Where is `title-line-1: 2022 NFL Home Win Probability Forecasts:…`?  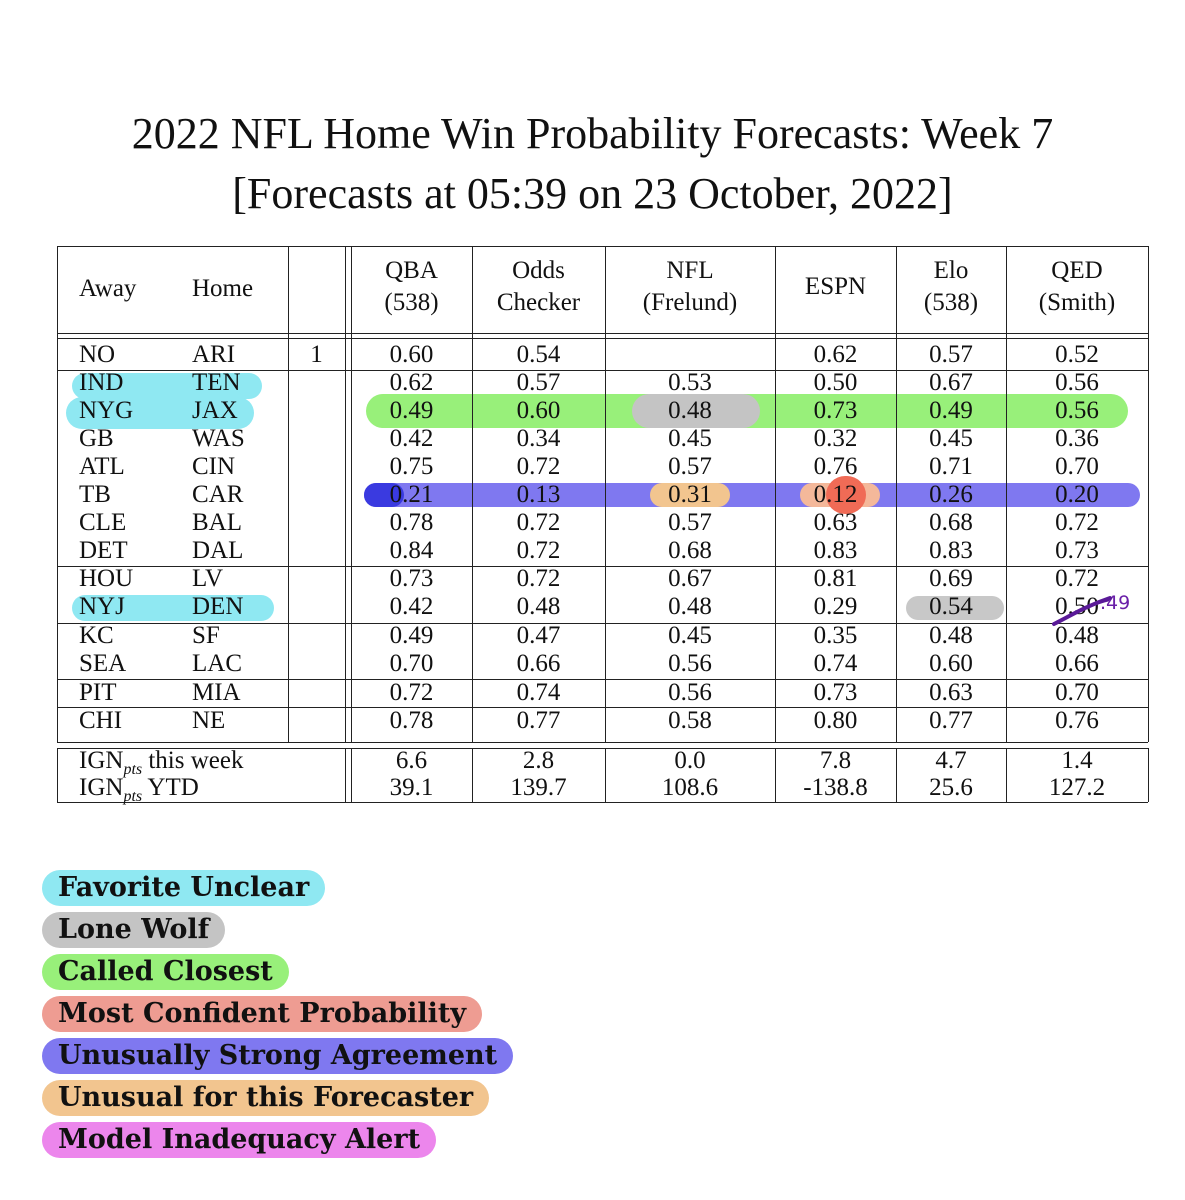
title-line-1: 2022 NFL Home Win Probability Forecasts:… is located at coordinates (592, 133).